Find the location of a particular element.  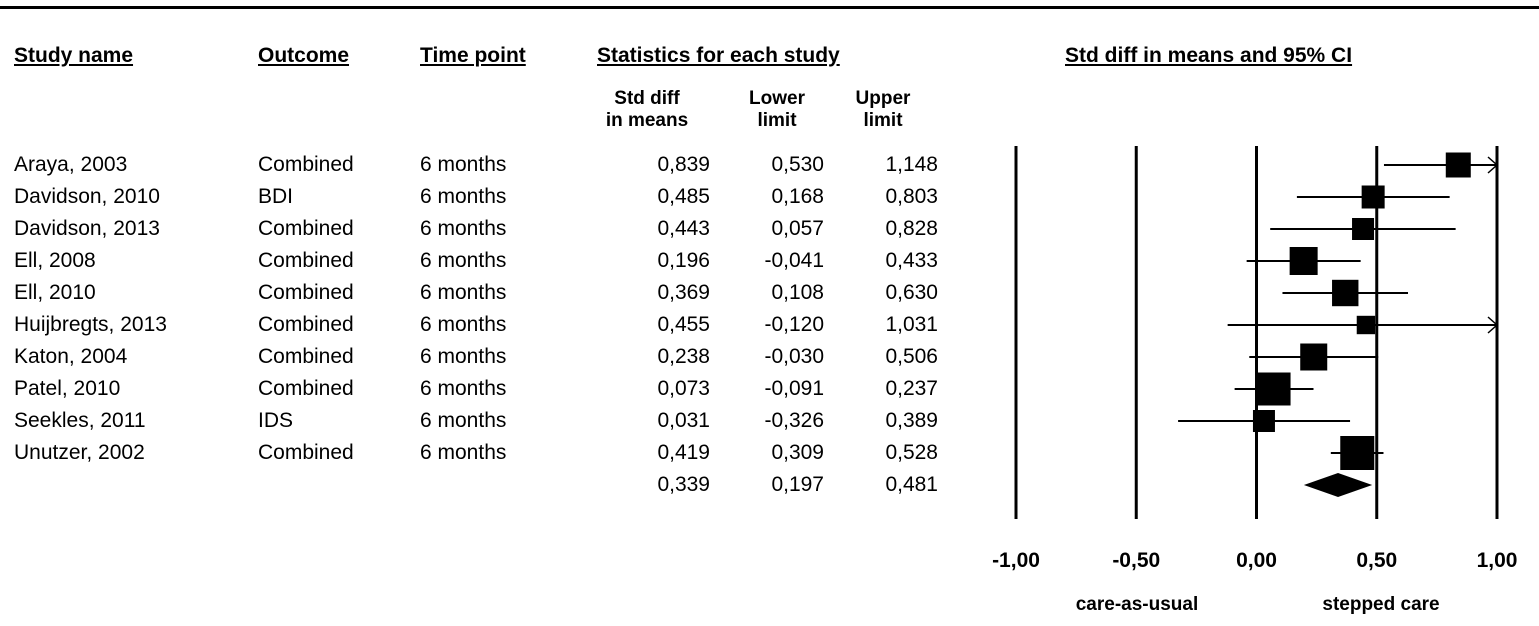

upper-limit-cell: 0,237 is located at coordinates (911, 388).